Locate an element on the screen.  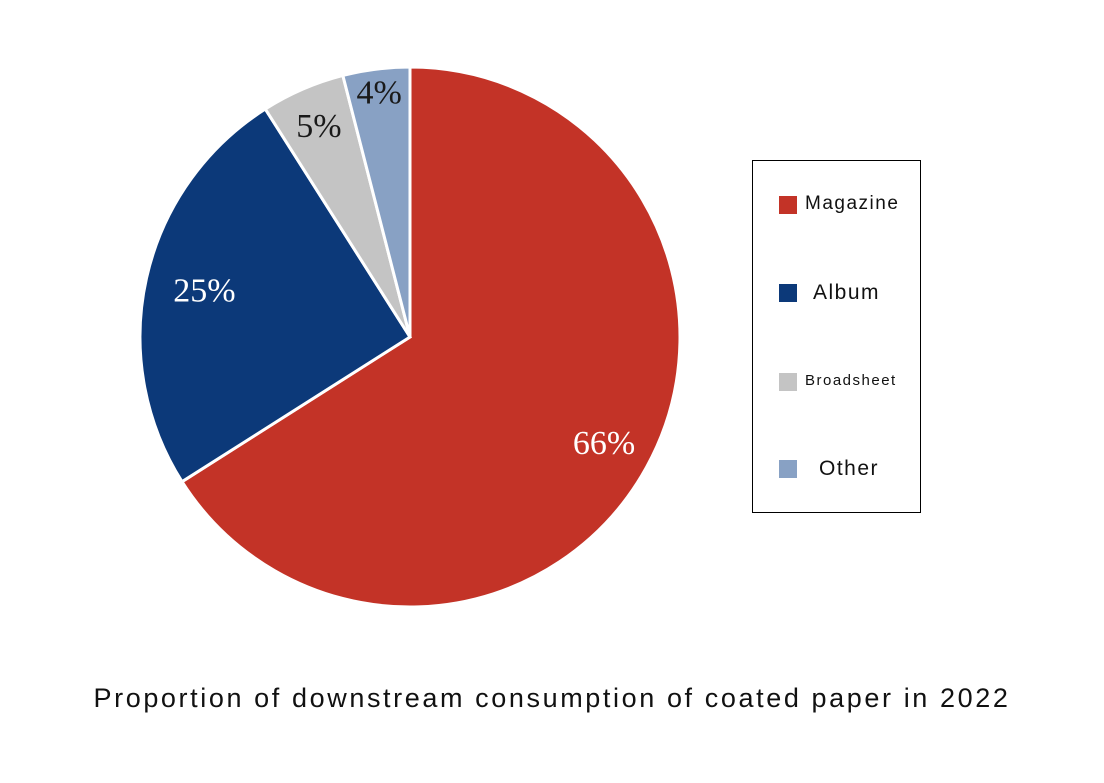
legend-label-other: Other is located at coordinates (849, 468).